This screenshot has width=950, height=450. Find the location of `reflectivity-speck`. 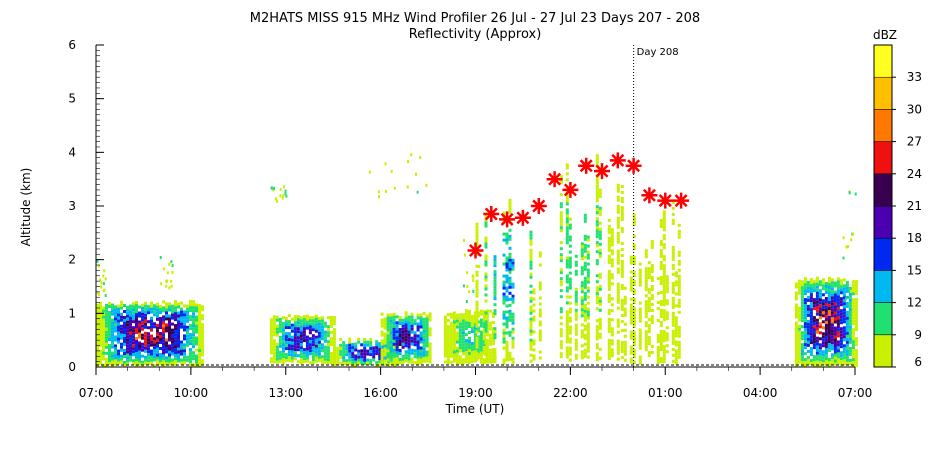

reflectivity-speck is located at coordinates (169, 264).